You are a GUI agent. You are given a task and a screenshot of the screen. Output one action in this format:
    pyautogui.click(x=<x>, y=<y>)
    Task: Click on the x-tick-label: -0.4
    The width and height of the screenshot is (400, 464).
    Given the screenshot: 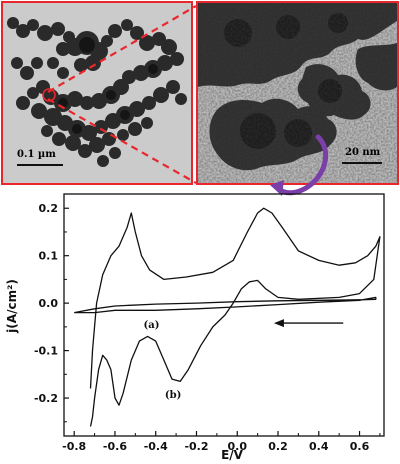 What is the action you would take?
    pyautogui.click(x=156, y=446)
    